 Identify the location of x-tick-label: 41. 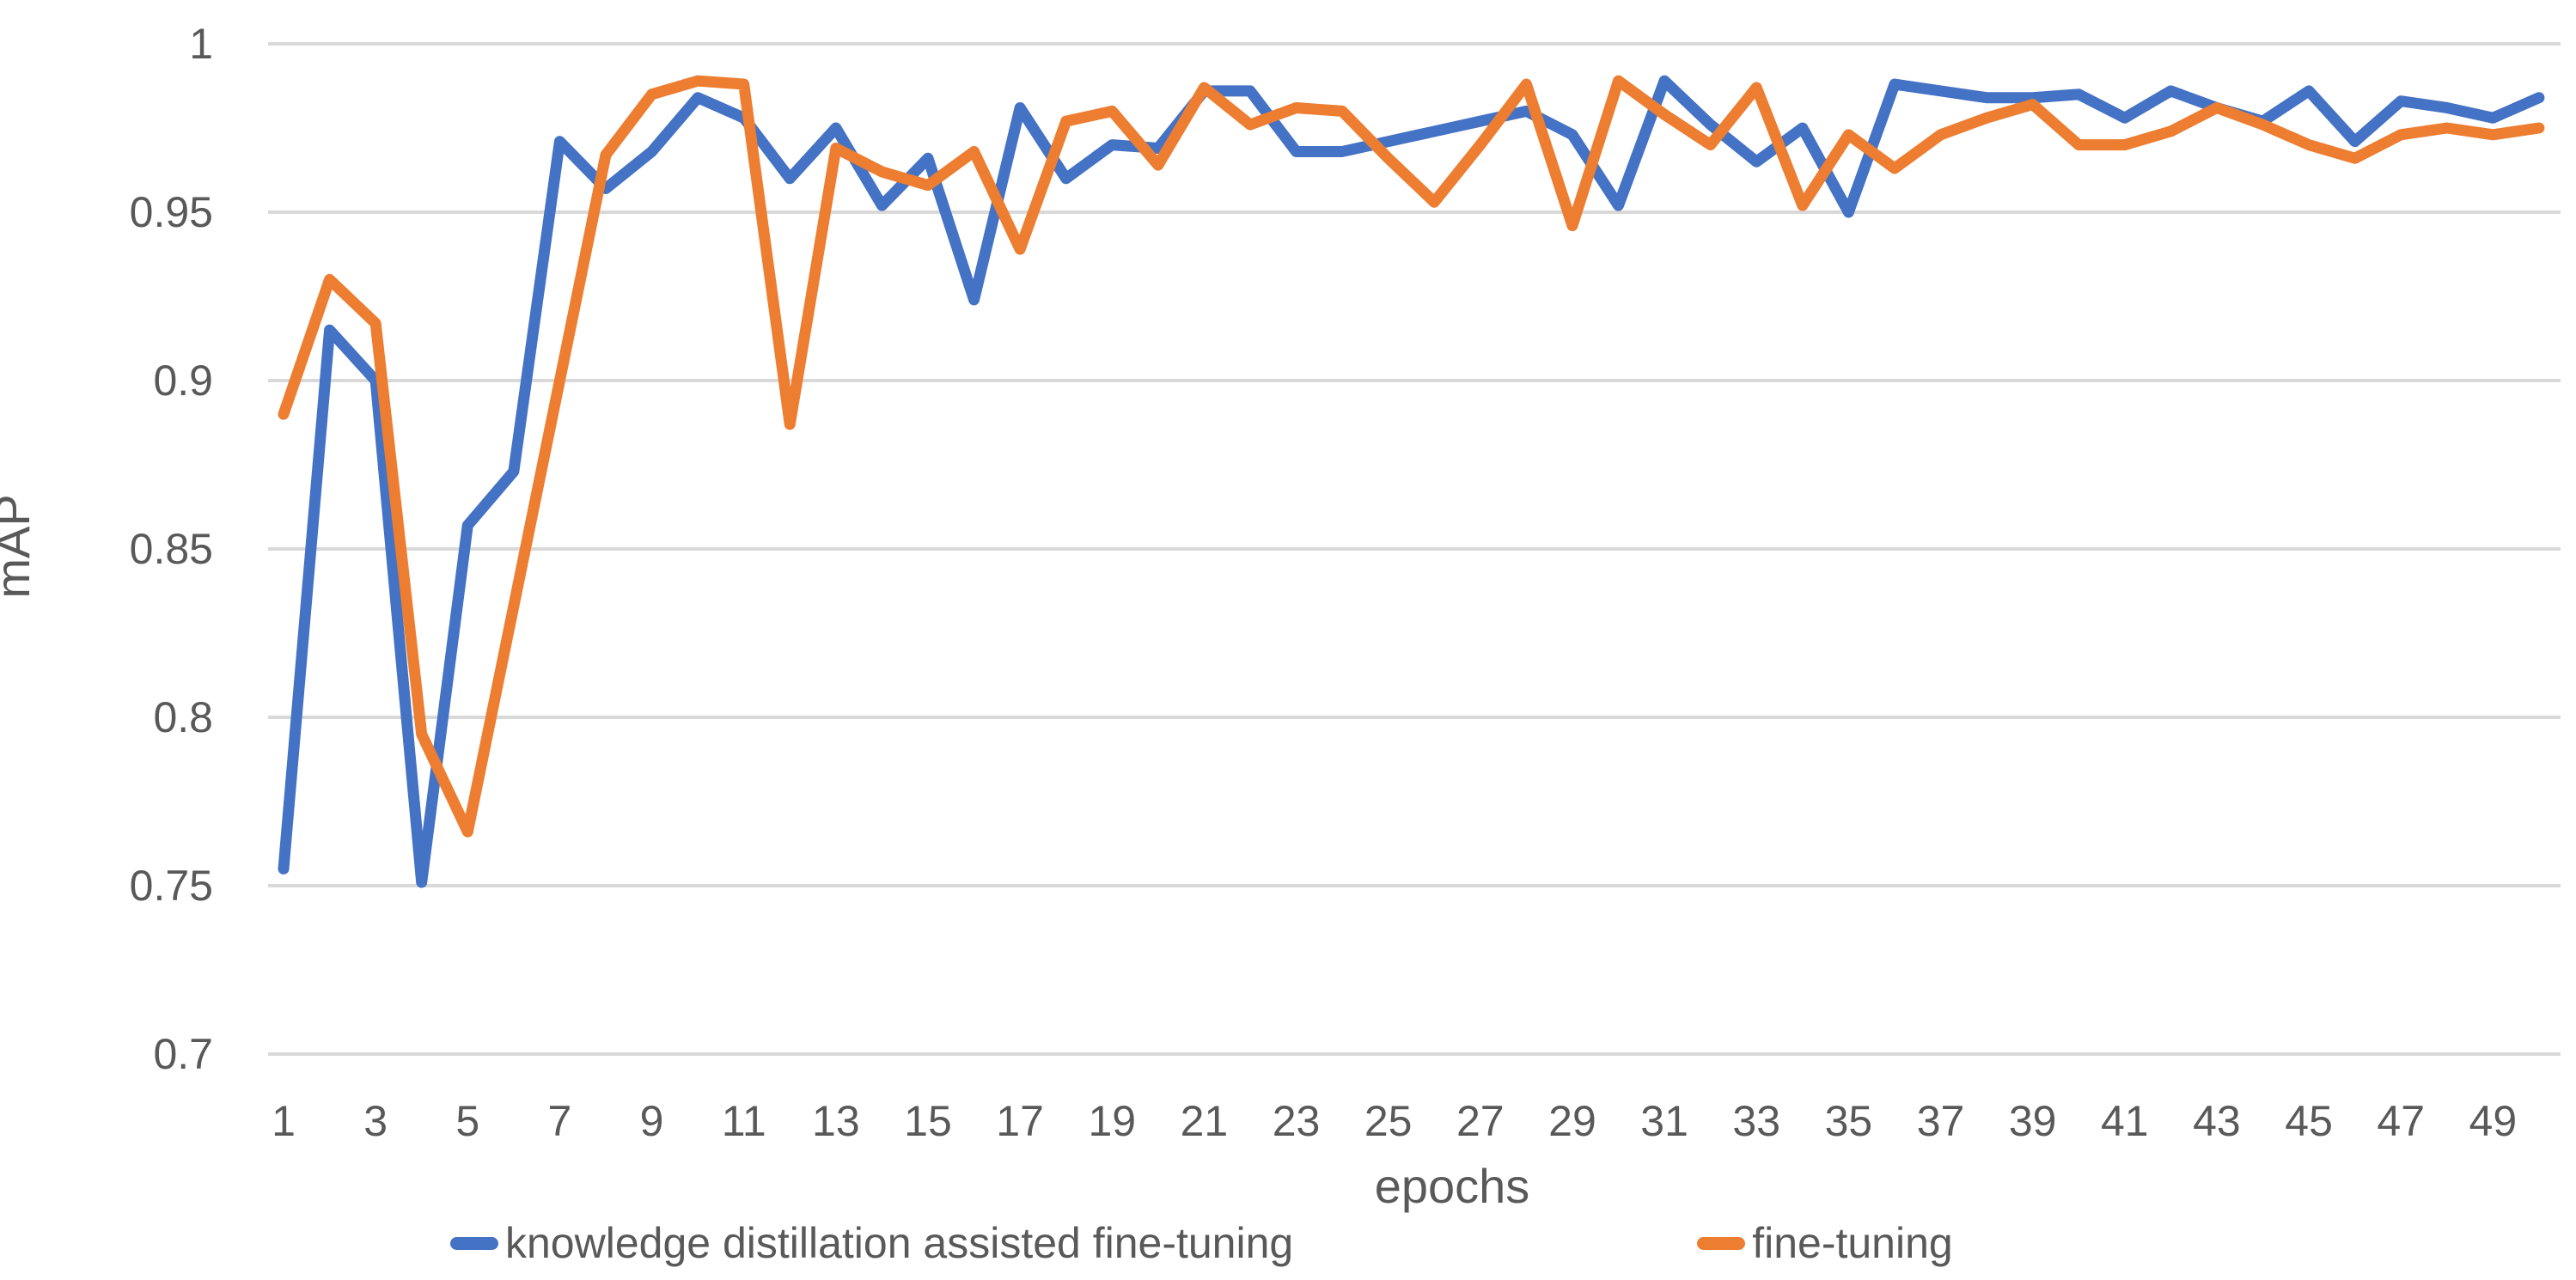
(2125, 1121).